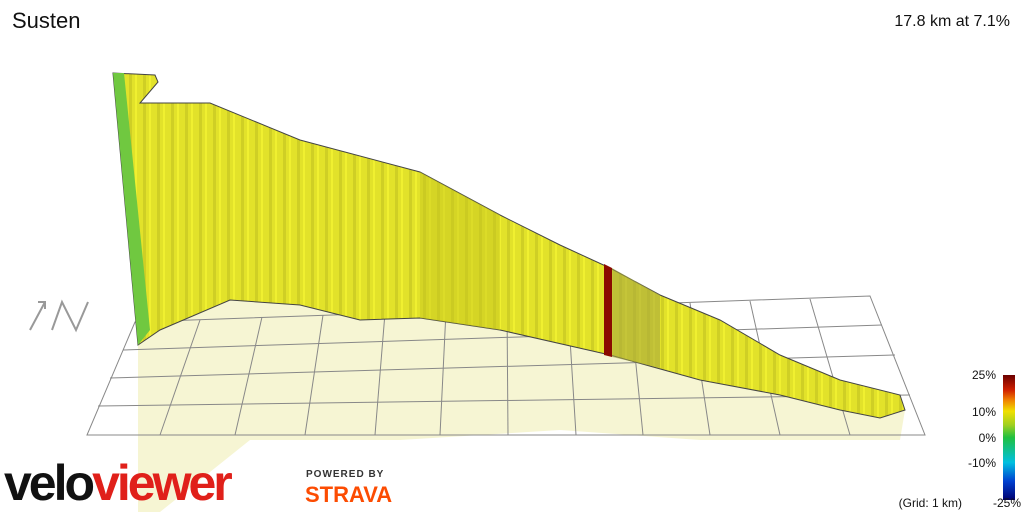  Describe the element at coordinates (982, 463) in the screenshot. I see `scale-label: -10%` at that location.